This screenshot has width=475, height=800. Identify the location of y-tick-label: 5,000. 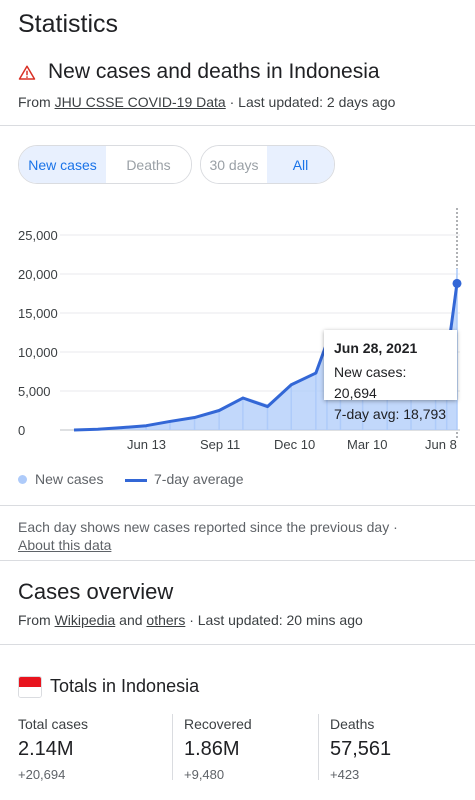
(34, 391).